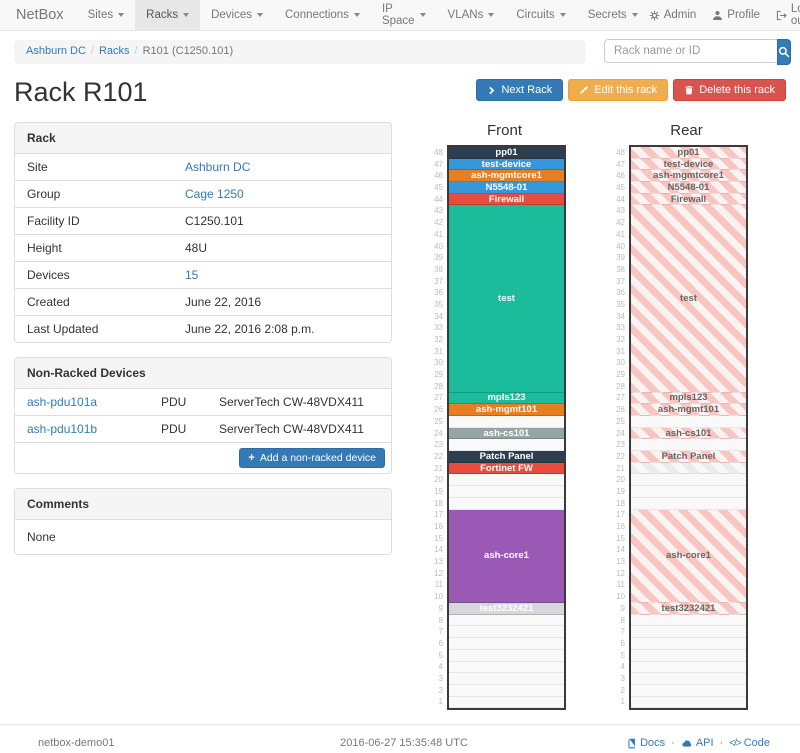 Image resolution: width=800 pixels, height=753 pixels. What do you see at coordinates (438, 246) in the screenshot?
I see `unit-number: 40` at bounding box center [438, 246].